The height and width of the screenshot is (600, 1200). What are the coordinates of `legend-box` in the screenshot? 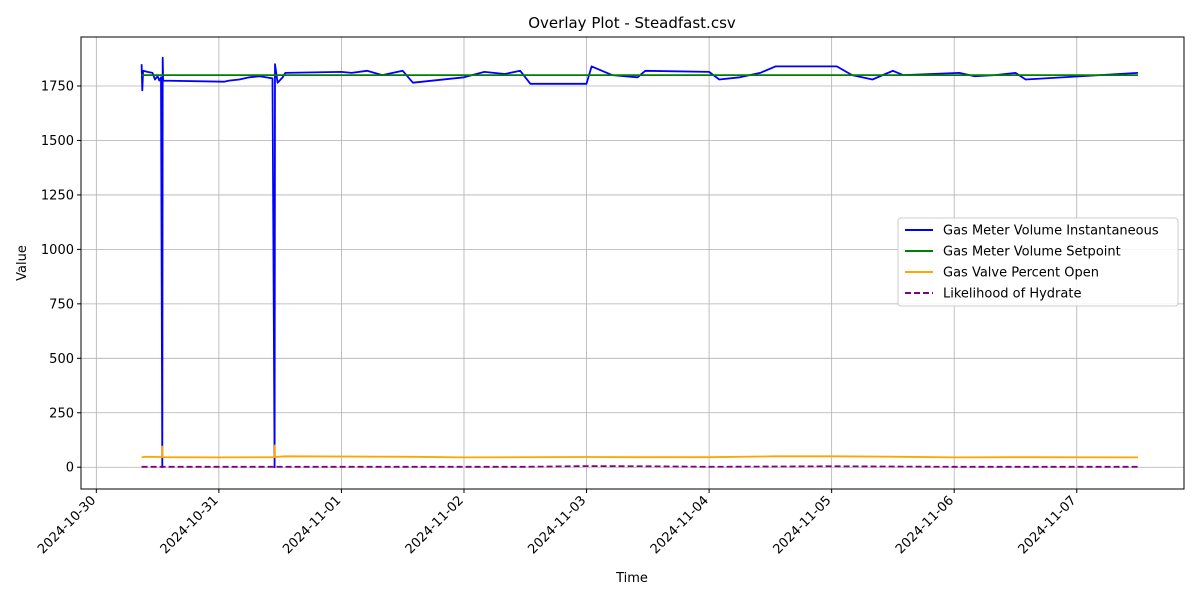 It's located at (1038, 262).